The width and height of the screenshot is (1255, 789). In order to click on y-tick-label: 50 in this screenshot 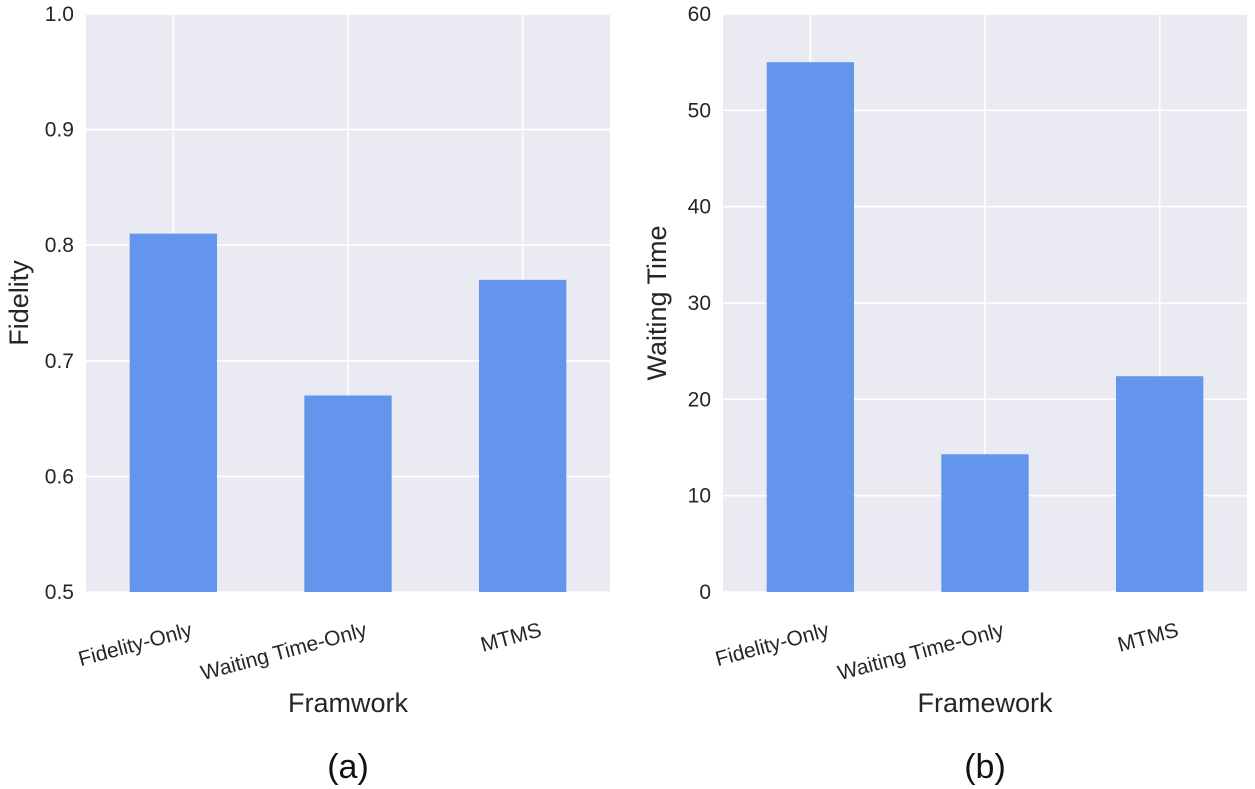, I will do `click(699, 110)`.